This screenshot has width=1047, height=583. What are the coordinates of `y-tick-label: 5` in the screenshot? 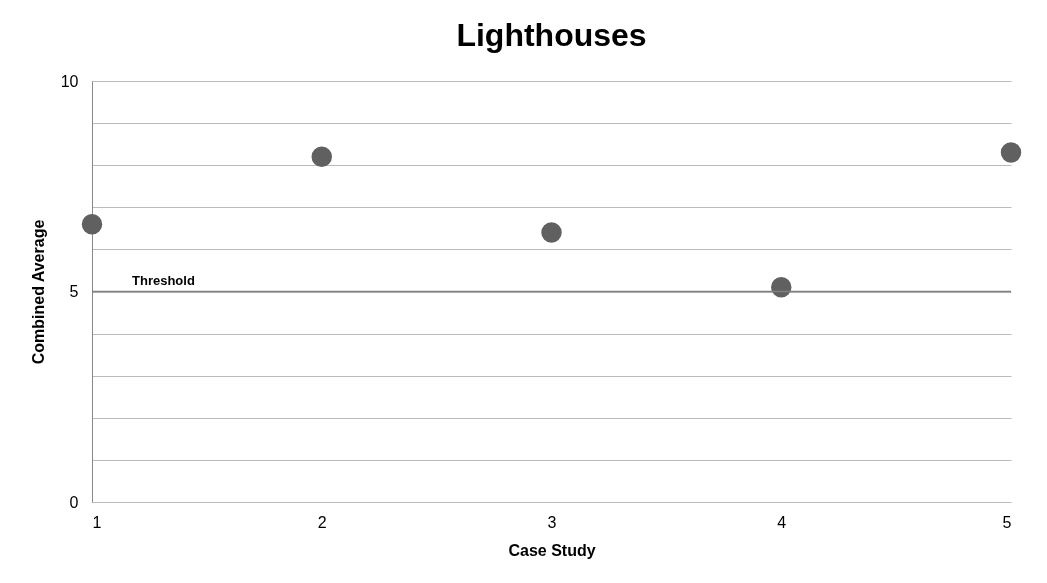 It's located at (74, 291).